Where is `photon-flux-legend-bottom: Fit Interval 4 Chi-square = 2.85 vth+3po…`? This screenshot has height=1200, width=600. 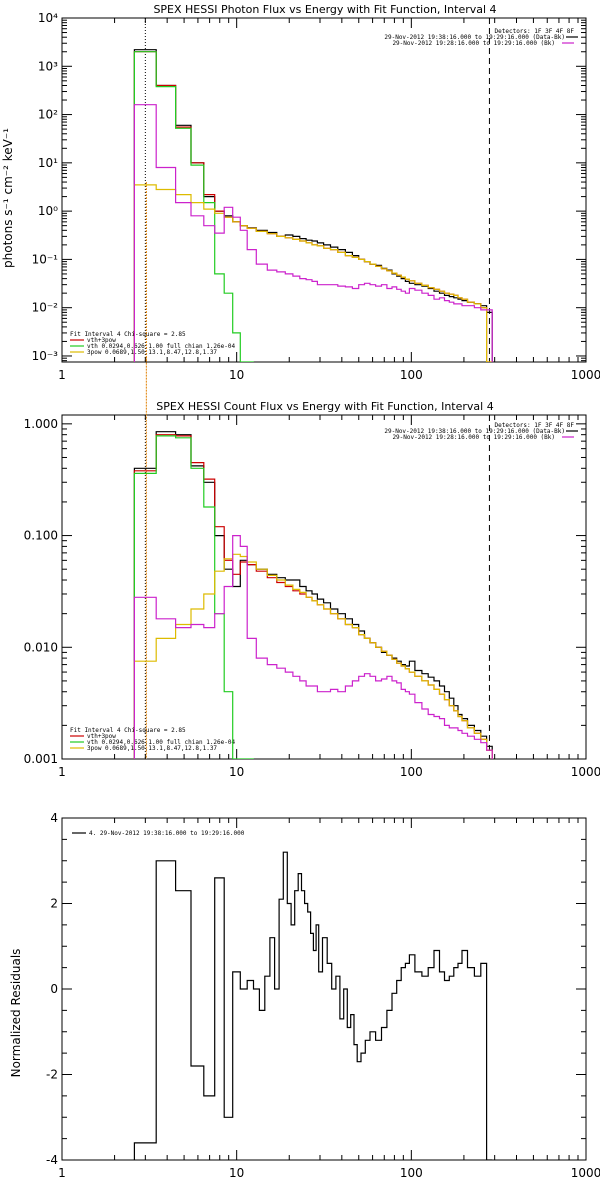
photon-flux-legend-bottom: Fit Interval 4 Chi-square = 2.85 vth+3po… is located at coordinates (152, 343).